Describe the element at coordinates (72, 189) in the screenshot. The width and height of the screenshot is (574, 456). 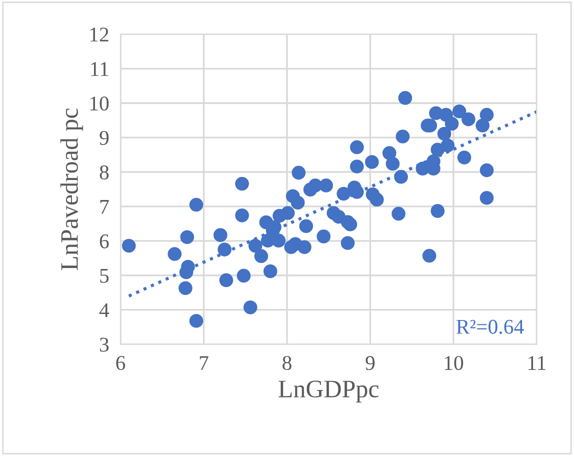
I see `y-axis-title: LnPavedroad pc` at that location.